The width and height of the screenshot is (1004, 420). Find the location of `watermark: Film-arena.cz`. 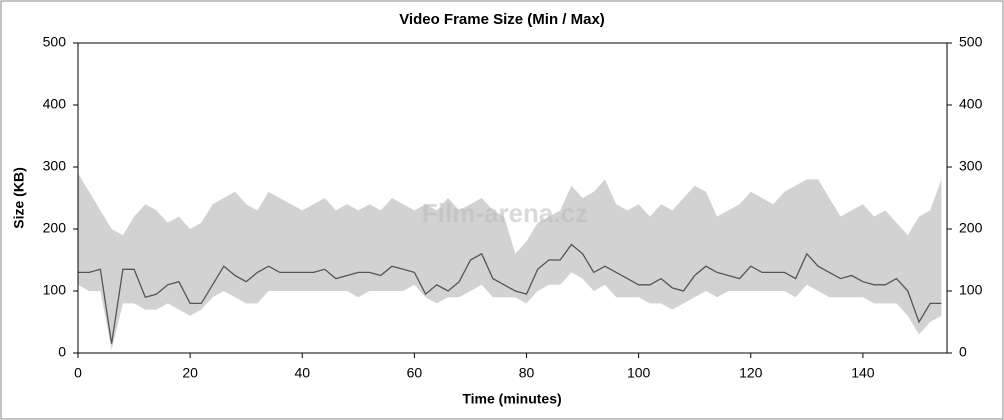

watermark: Film-arena.cz is located at coordinates (505, 213).